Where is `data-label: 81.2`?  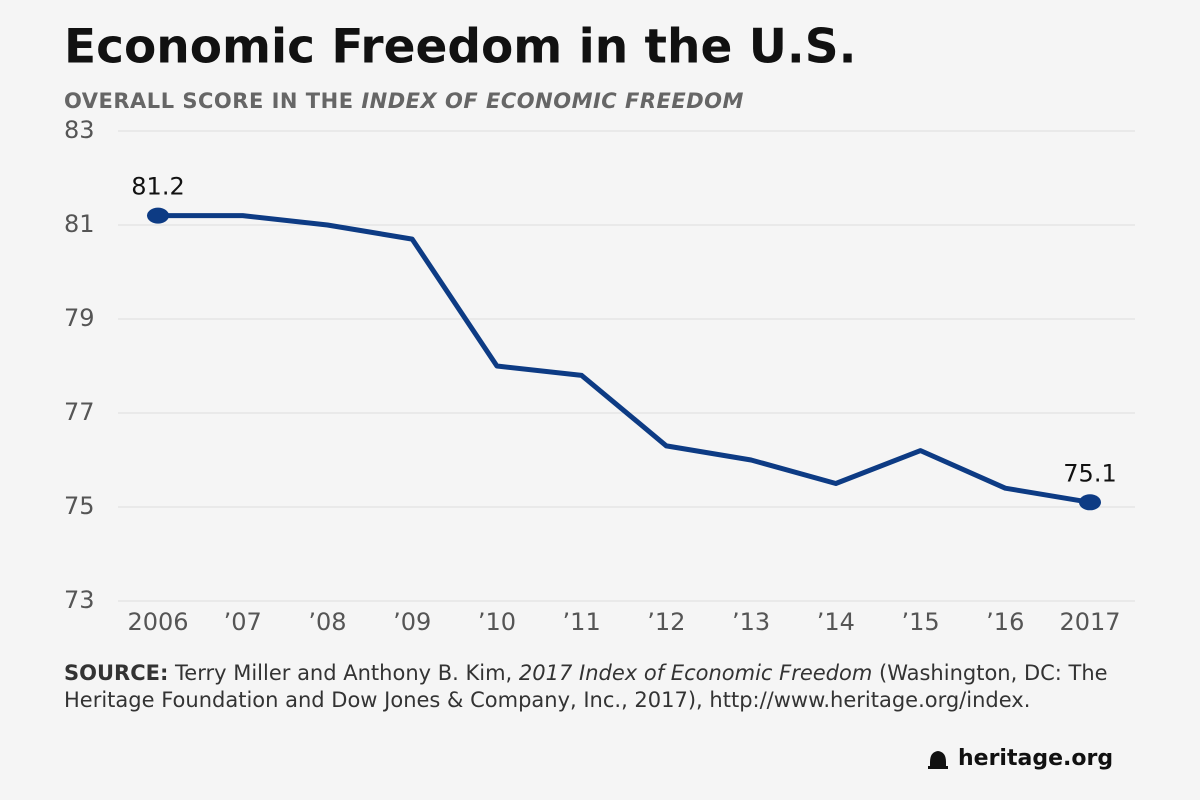 data-label: 81.2 is located at coordinates (157, 187).